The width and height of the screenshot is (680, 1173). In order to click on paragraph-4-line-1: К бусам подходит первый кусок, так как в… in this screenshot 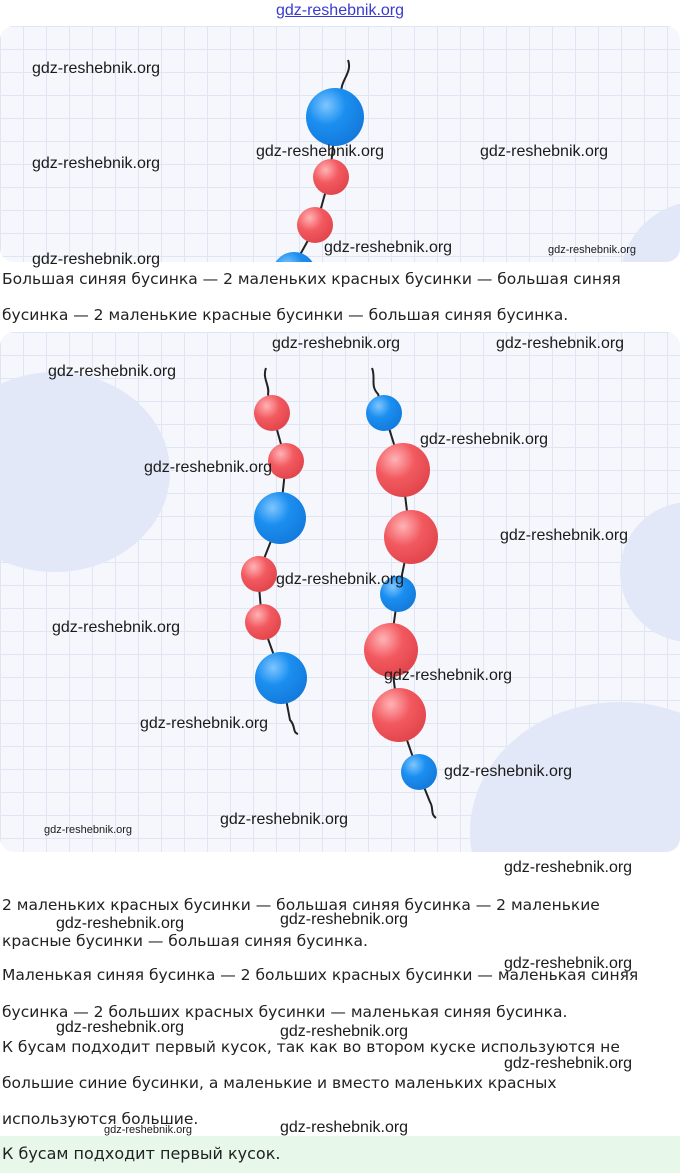, I will do `click(311, 1047)`.